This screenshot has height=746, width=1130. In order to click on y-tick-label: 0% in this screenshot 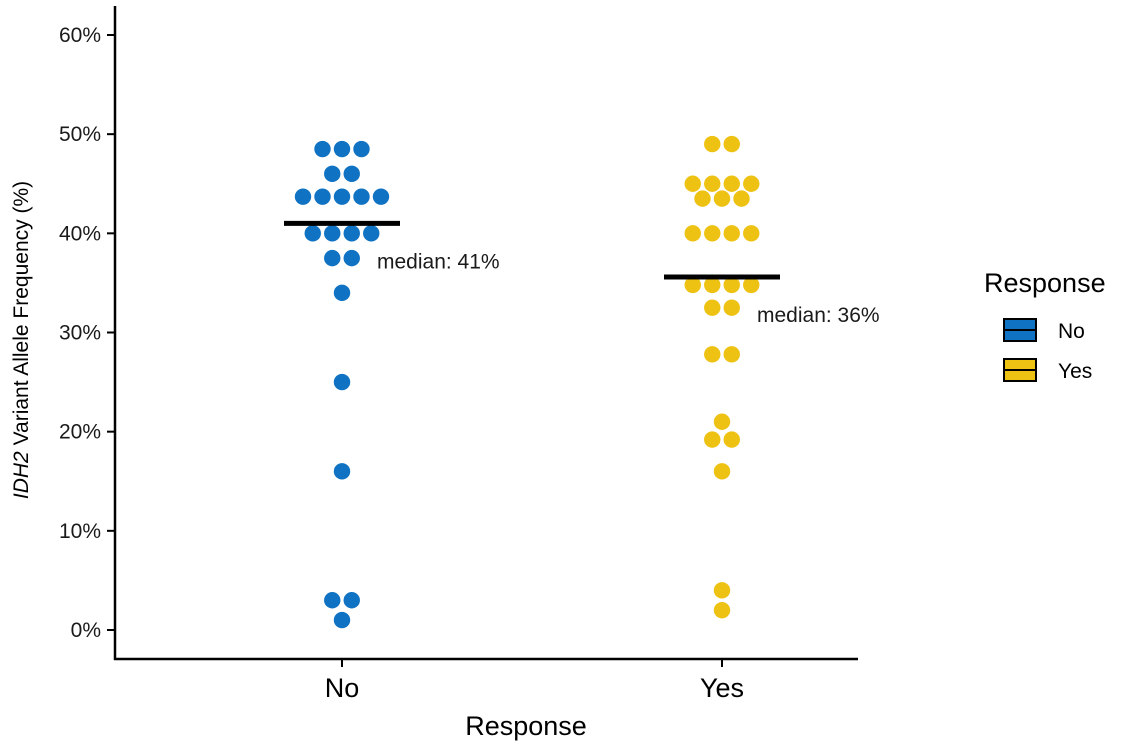, I will do `click(86, 630)`.